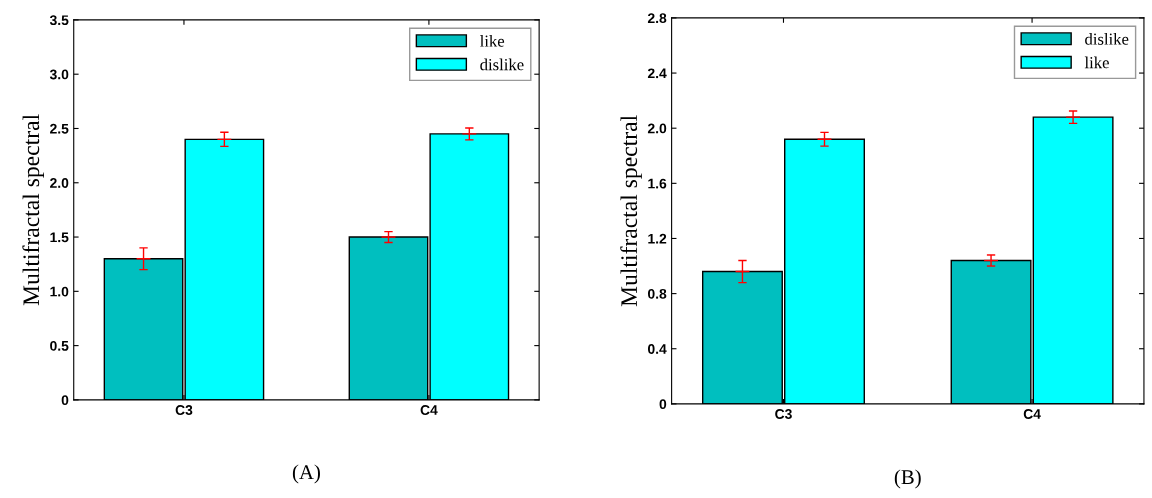  Describe the element at coordinates (657, 293) in the screenshot. I see `y-tick-label: 0.8` at that location.